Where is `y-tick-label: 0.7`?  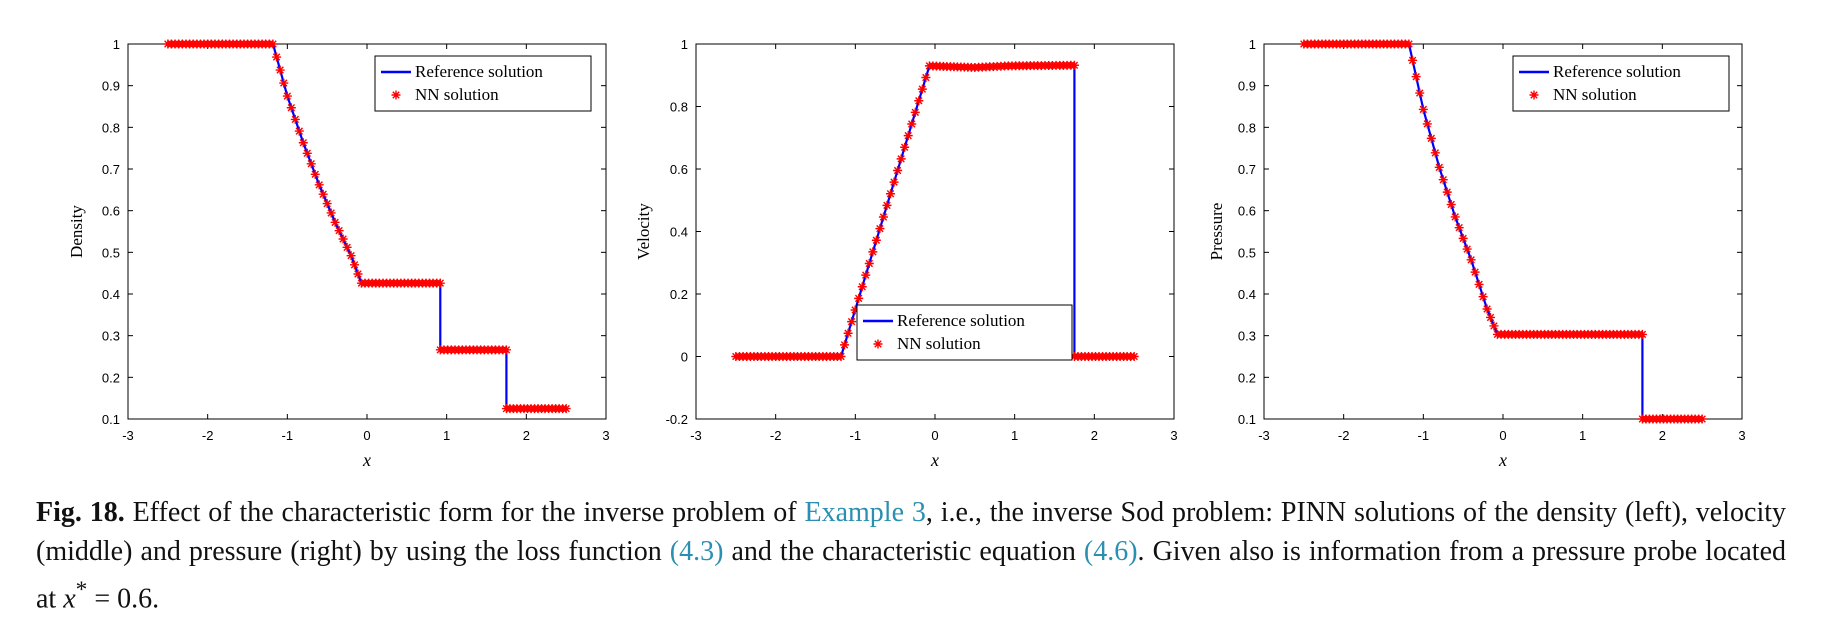
y-tick-label: 0.7 is located at coordinates (111, 169).